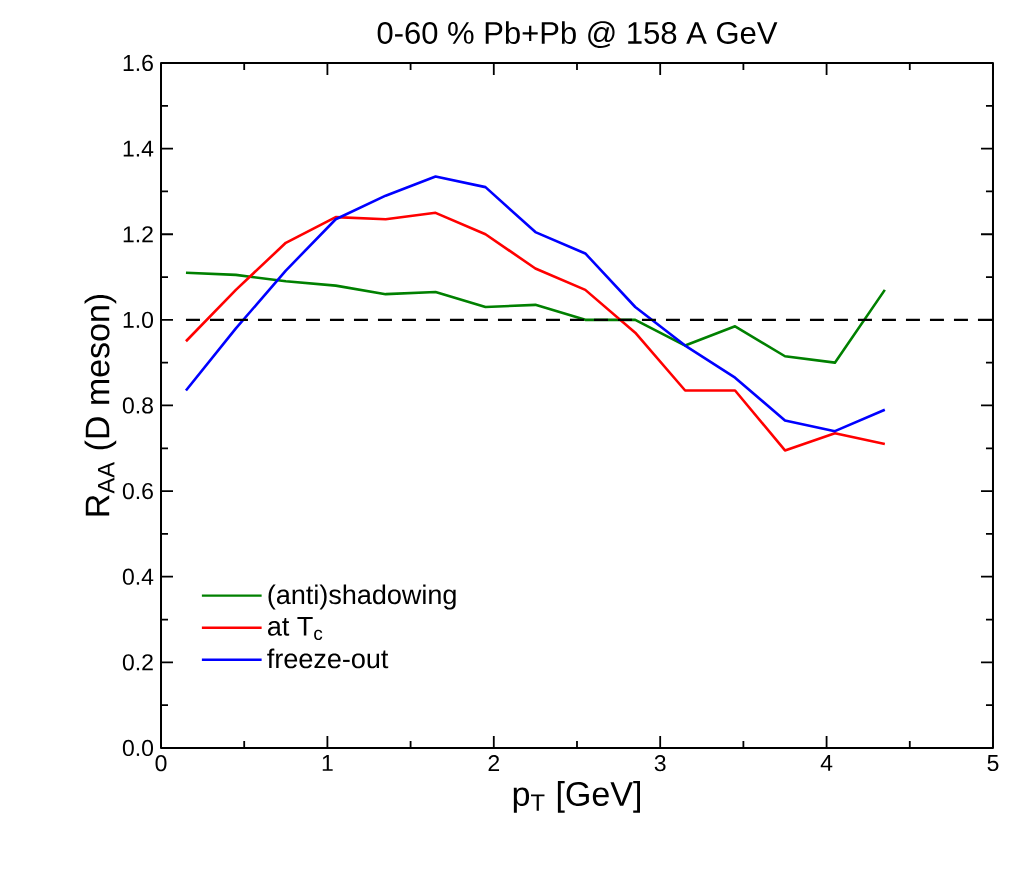 Image resolution: width=1014 pixels, height=870 pixels. I want to click on y-tick-label: 0.6, so click(137, 491).